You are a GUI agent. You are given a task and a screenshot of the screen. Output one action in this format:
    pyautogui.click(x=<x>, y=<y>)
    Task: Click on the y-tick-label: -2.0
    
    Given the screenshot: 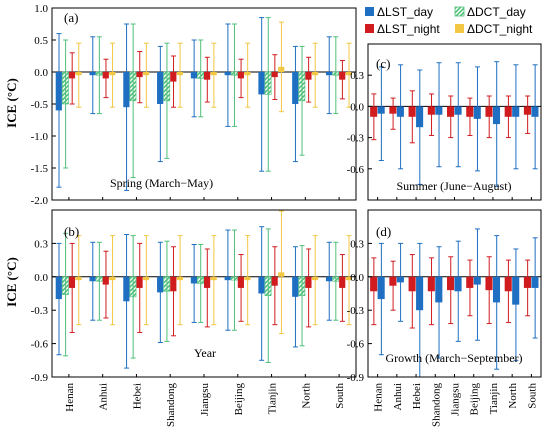 What is the action you would take?
    pyautogui.click(x=40, y=201)
    